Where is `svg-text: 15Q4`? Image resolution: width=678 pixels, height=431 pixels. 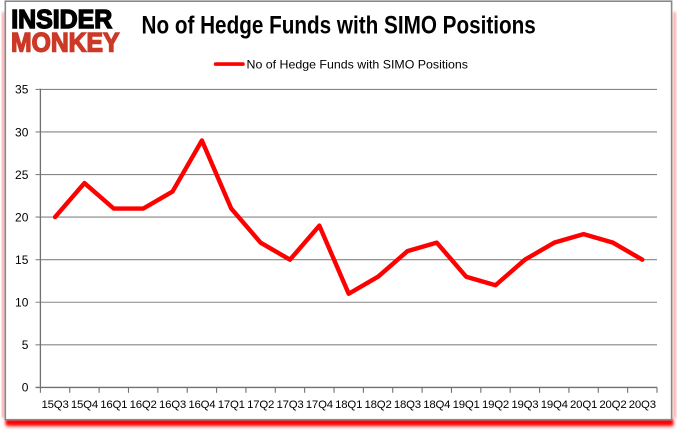 svg-text: 15Q4 is located at coordinates (84, 405).